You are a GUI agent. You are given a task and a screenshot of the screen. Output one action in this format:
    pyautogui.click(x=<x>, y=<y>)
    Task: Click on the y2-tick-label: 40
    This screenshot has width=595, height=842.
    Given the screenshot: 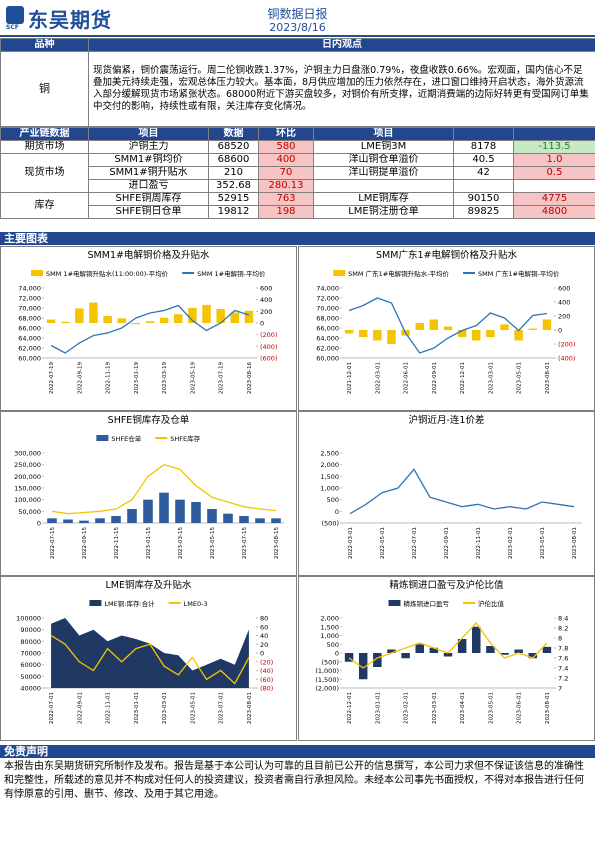 What is the action you would take?
    pyautogui.click(x=264, y=636)
    